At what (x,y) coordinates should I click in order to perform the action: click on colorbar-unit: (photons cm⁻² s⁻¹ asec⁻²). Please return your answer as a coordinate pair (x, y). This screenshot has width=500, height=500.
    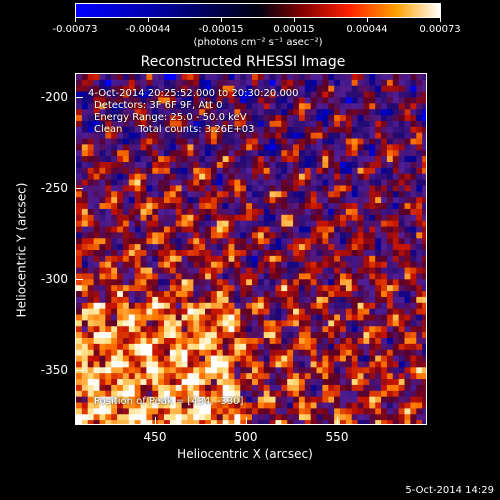
    Looking at the image, I should click on (258, 42).